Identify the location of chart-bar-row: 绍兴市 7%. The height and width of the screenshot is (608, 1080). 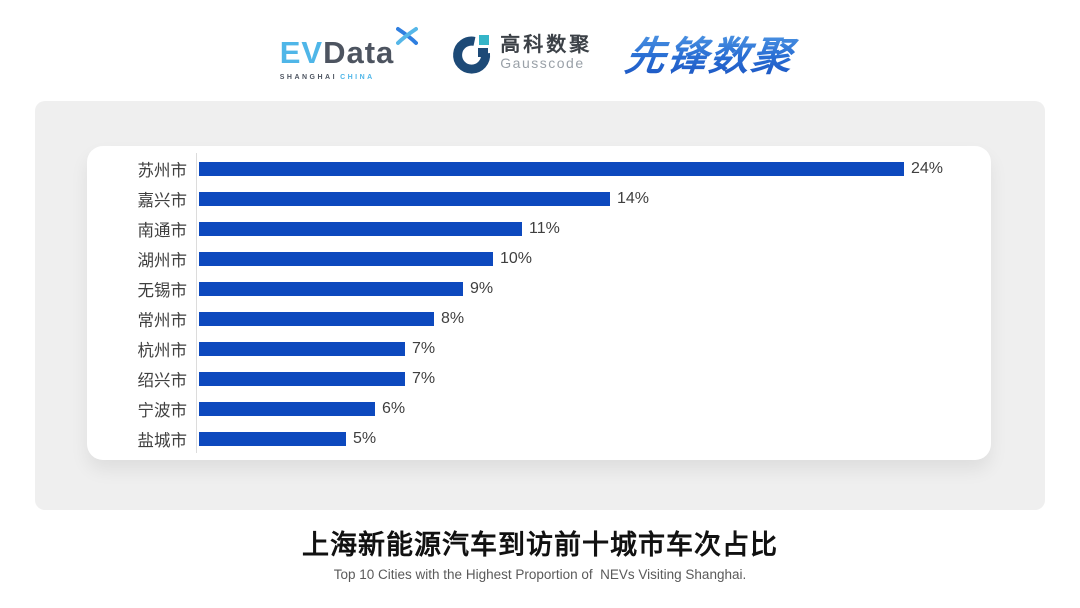
(539, 379).